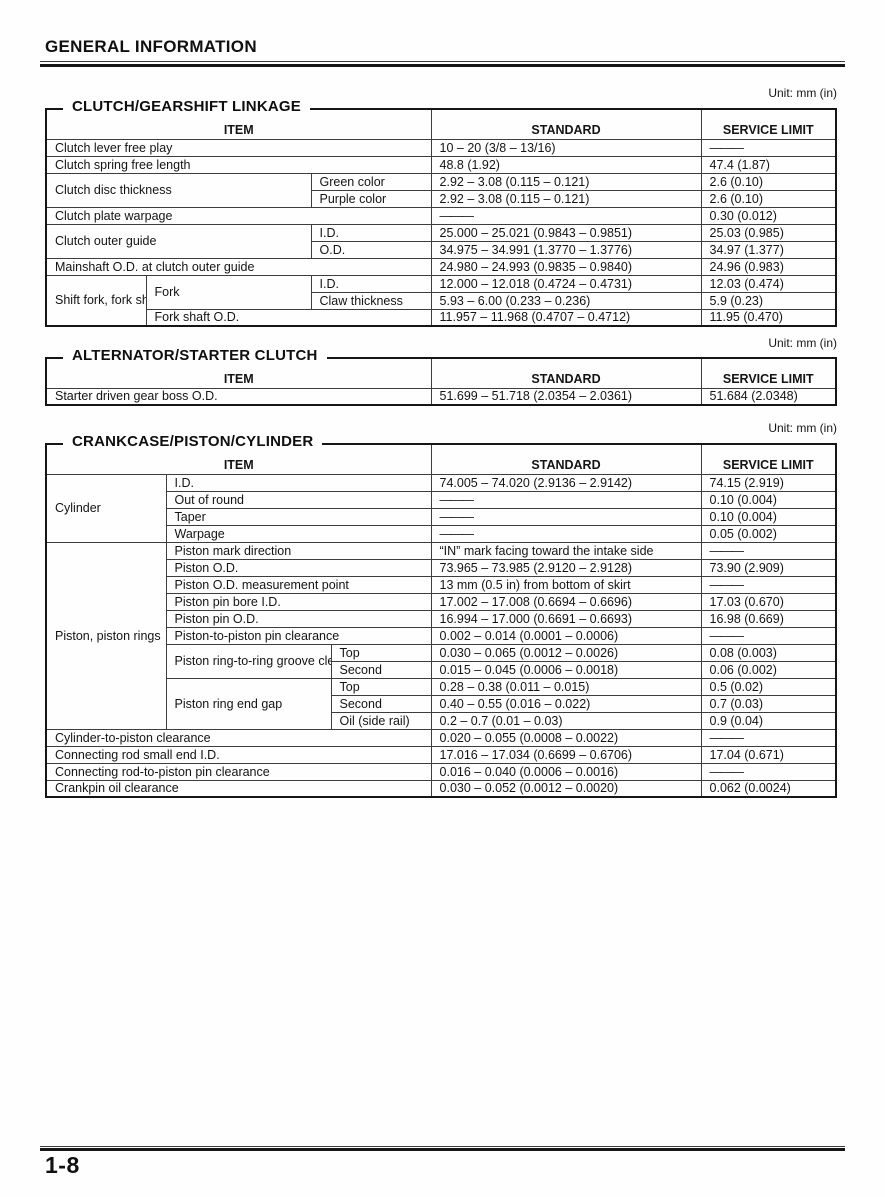 The image size is (885, 1197). Describe the element at coordinates (566, 652) in the screenshot. I see `cell-standard: 0.030 – 0.065 (0.0012 – 0.0026)` at that location.